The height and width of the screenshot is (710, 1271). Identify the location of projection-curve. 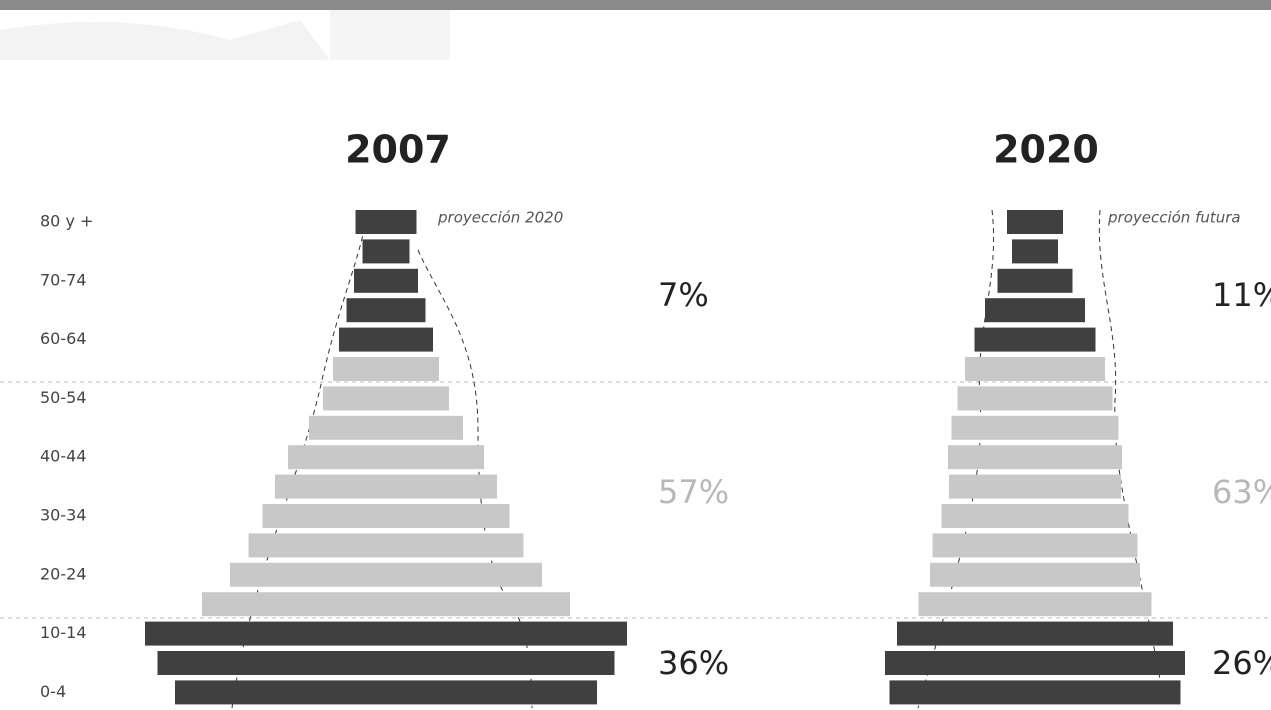
(475, 479).